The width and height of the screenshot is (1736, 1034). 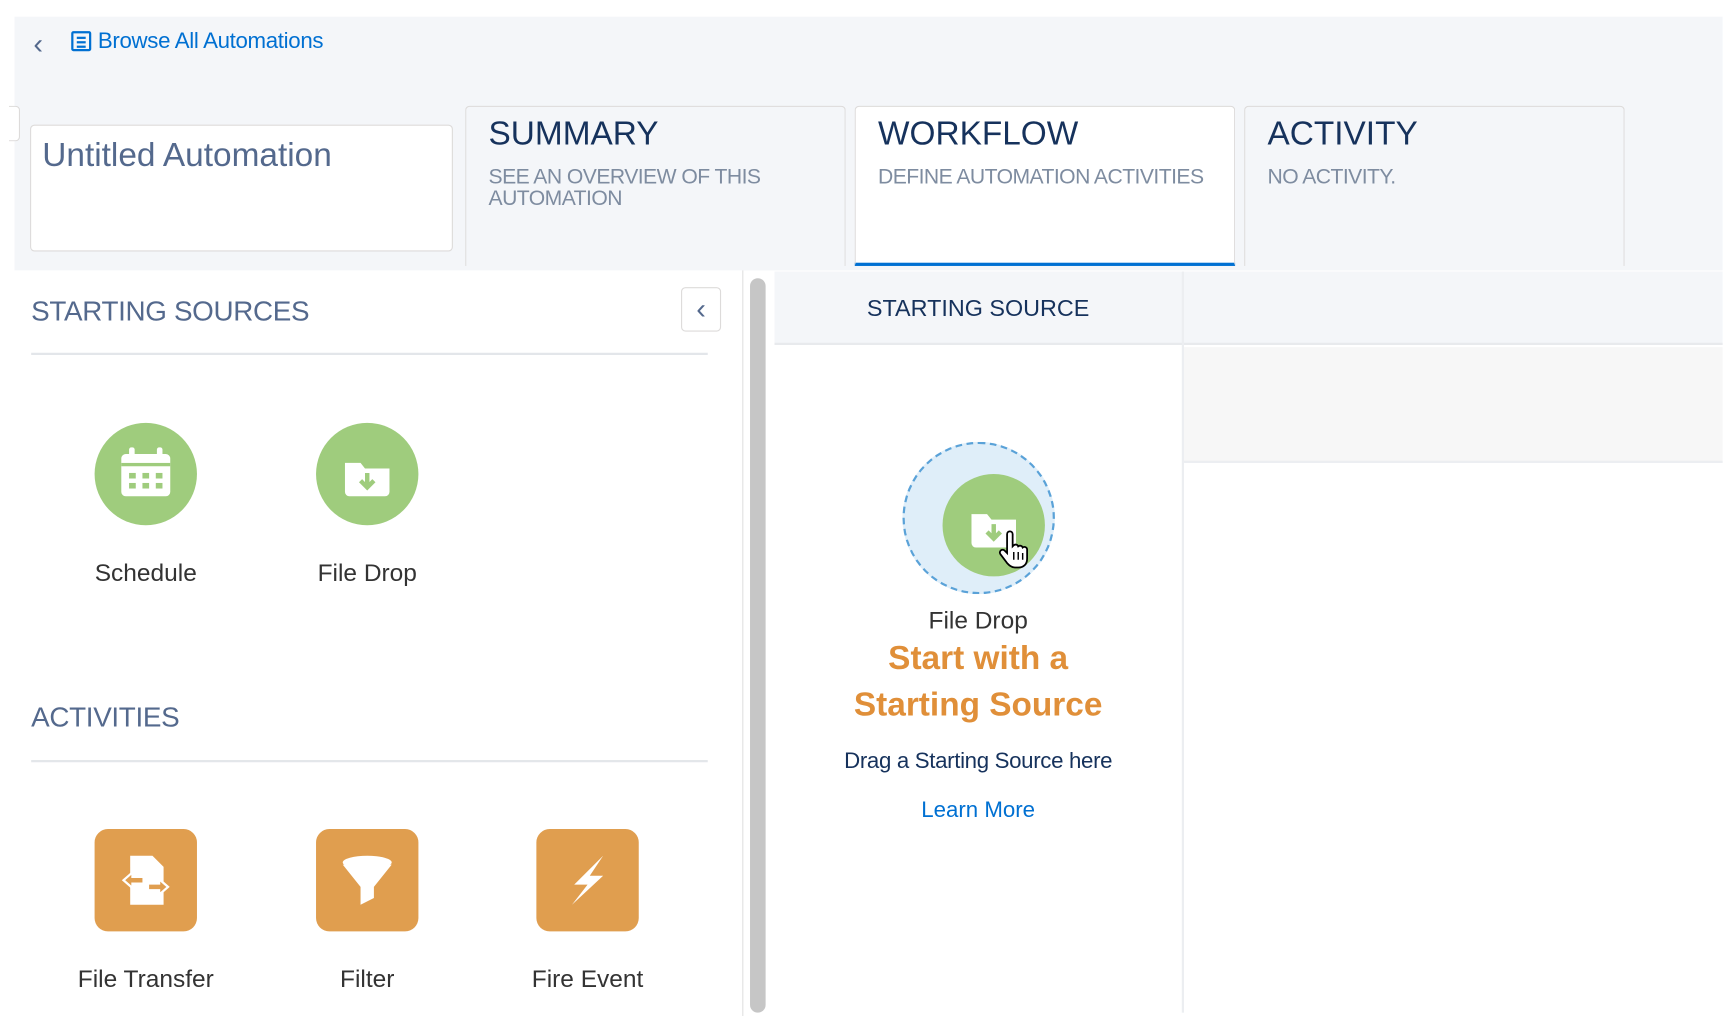 I want to click on tile-label: Filter, so click(x=367, y=978).